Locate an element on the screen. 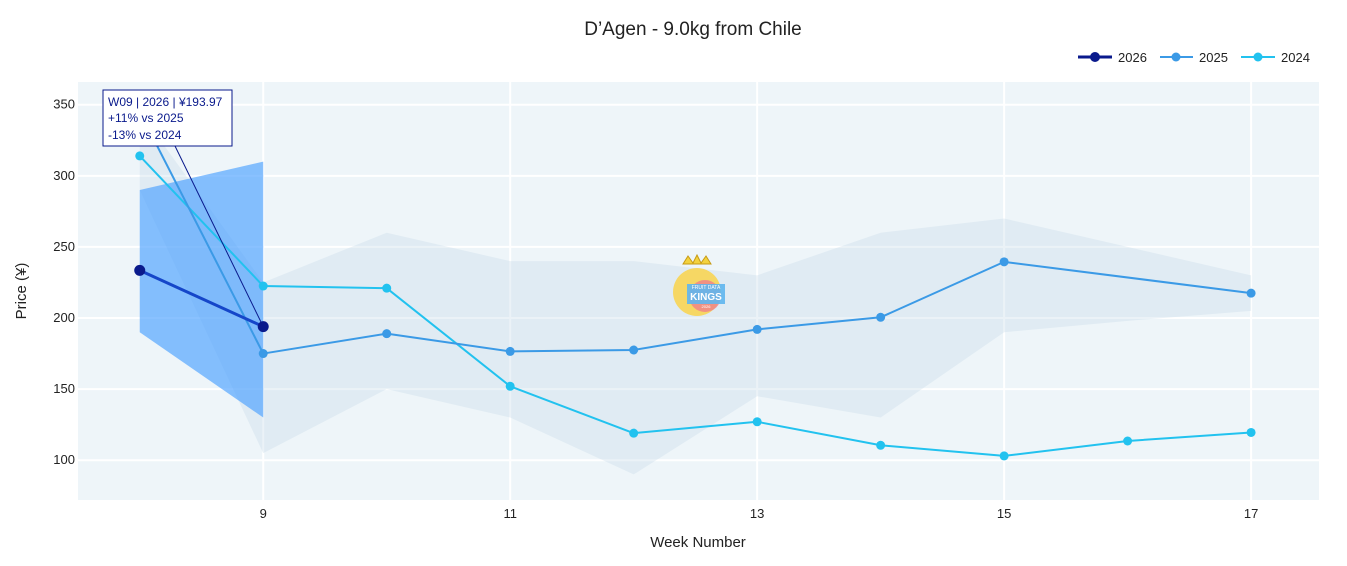  y-tick-label: 200 is located at coordinates (64, 317).